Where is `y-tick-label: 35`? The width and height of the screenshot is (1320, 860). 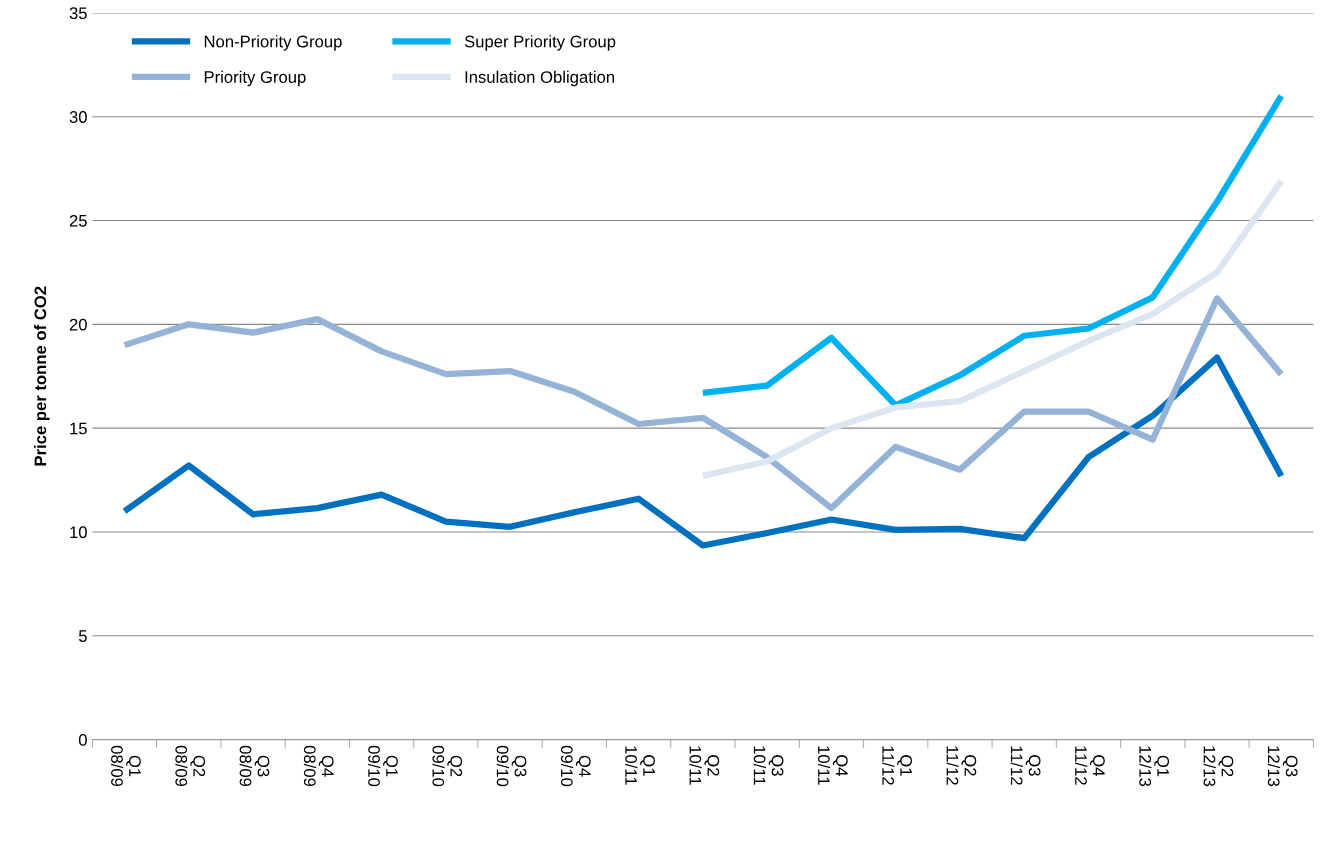 y-tick-label: 35 is located at coordinates (78, 13).